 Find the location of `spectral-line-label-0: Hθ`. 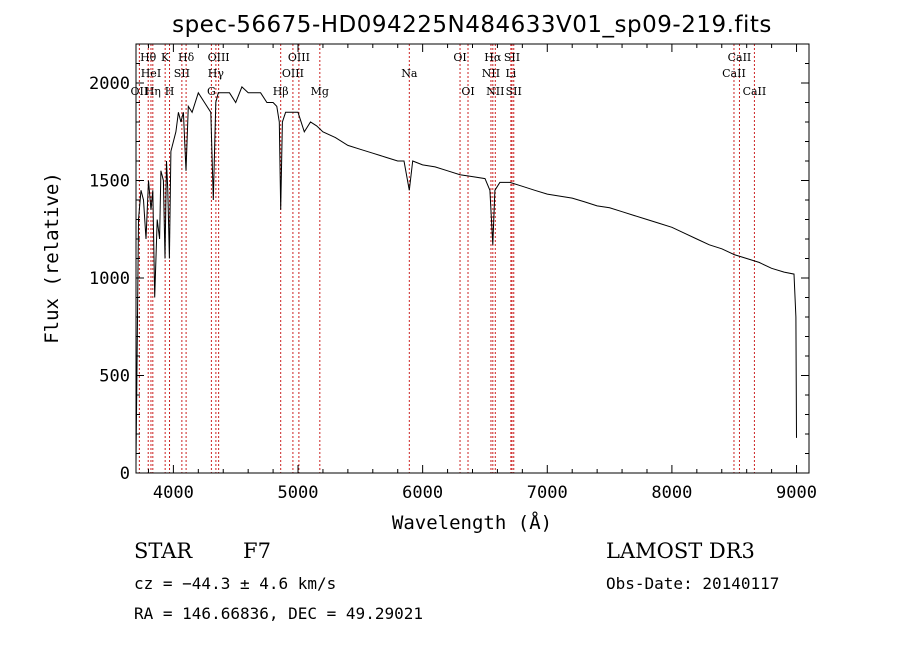

spectral-line-label-0: Hθ is located at coordinates (148, 57).